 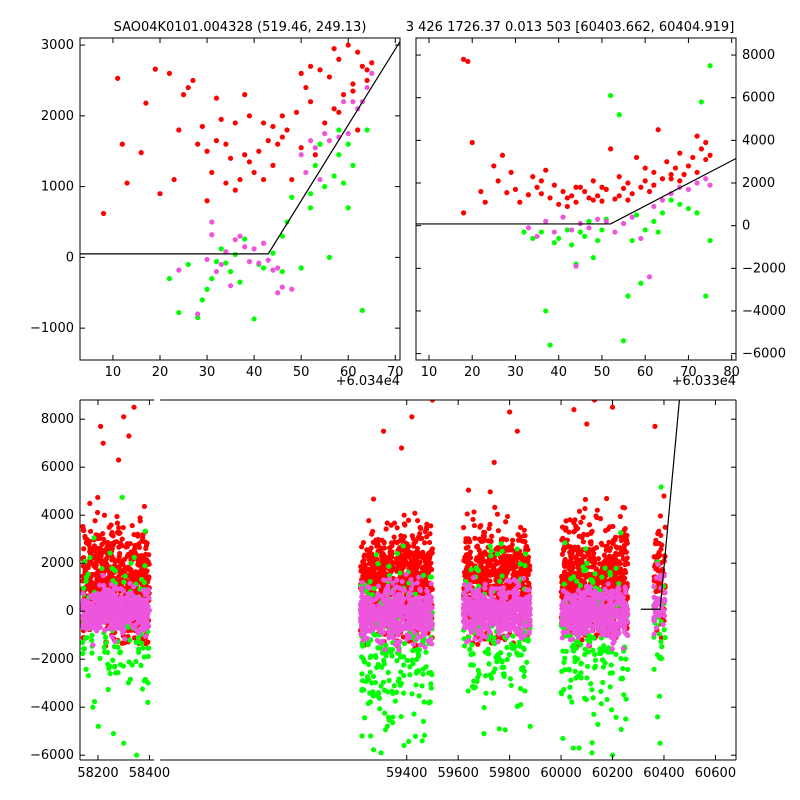 What do you see at coordinates (57, 45) in the screenshot?
I see `y-tick-label: 3000` at bounding box center [57, 45].